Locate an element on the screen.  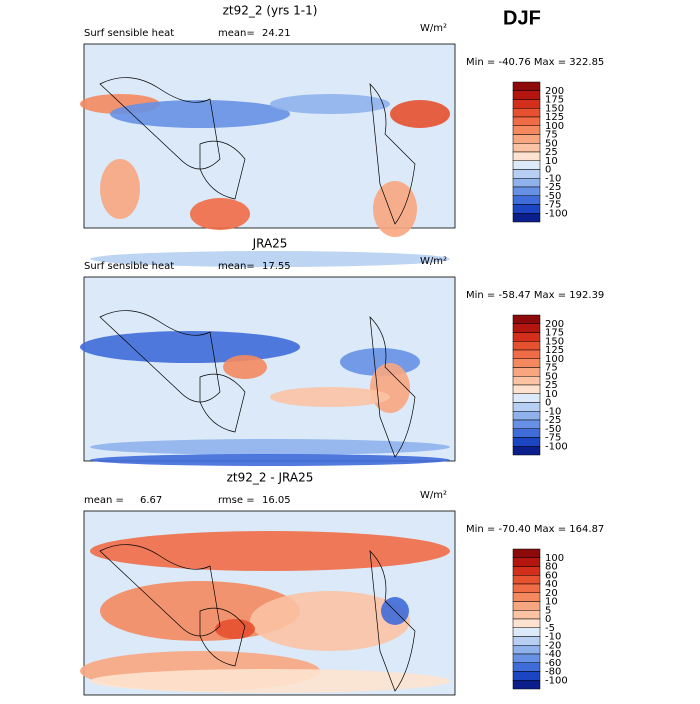
panel-title: zt92_2 - JRA25 is located at coordinates (270, 478).